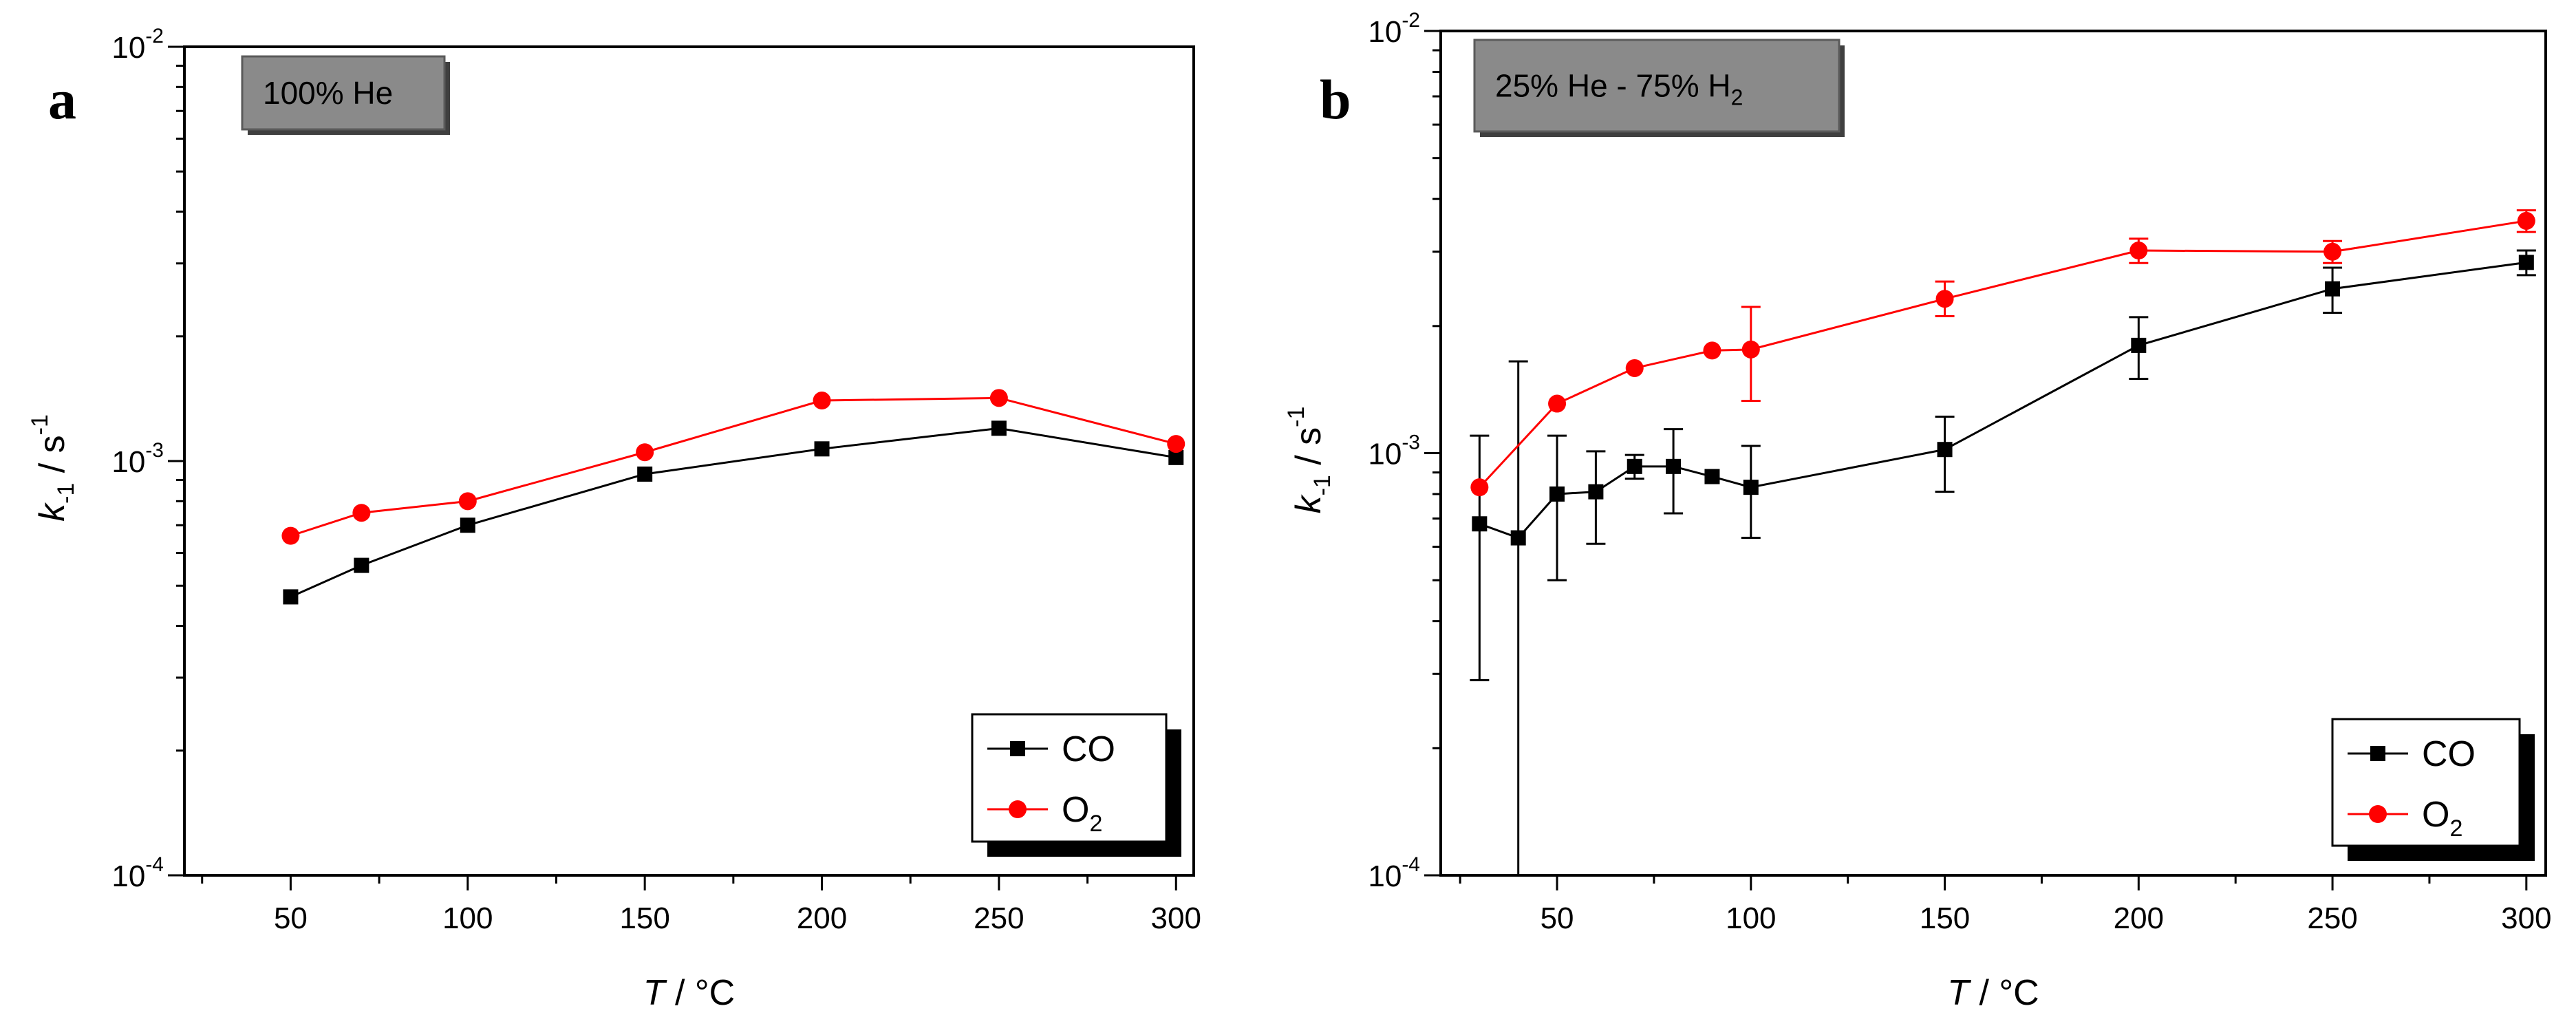 The width and height of the screenshot is (2576, 1015). I want to click on panel-letter: a, so click(62, 99).